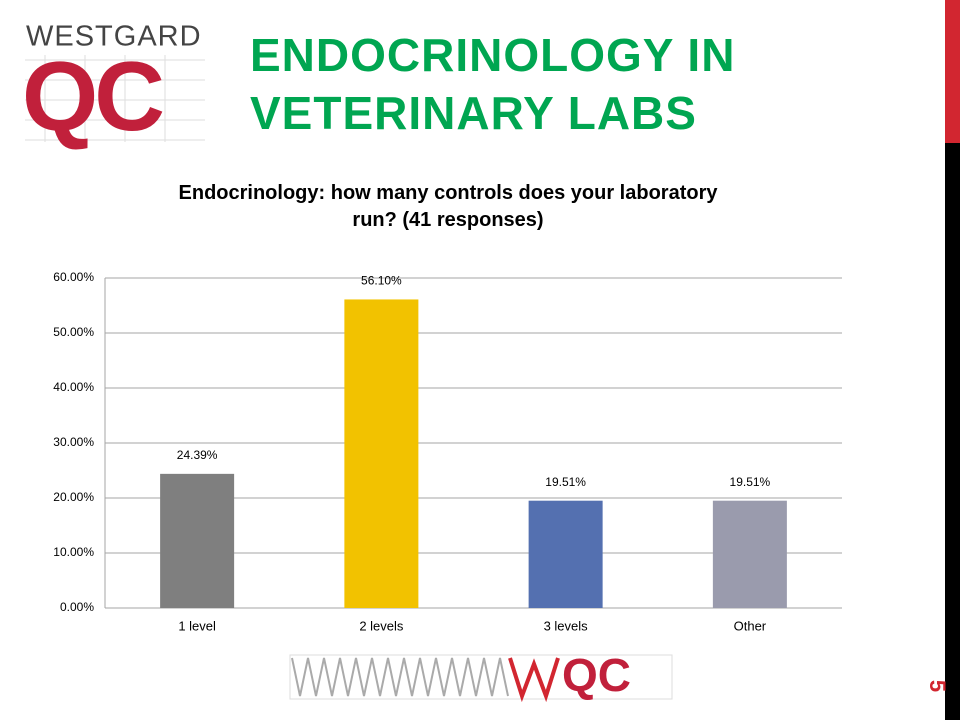 This screenshot has width=960, height=720. What do you see at coordinates (952, 71) in the screenshot?
I see `edge-accent` at bounding box center [952, 71].